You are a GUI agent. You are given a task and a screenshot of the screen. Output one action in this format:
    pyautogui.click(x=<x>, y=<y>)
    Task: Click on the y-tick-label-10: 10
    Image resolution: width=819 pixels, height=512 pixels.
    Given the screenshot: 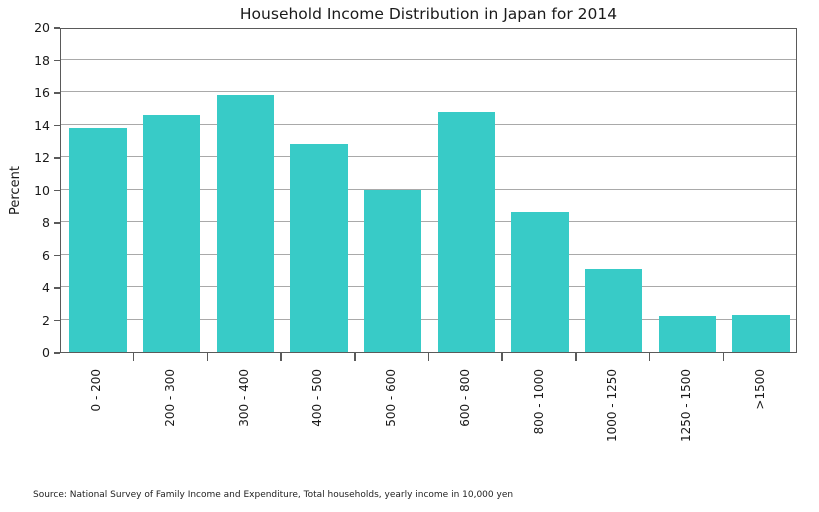 What is the action you would take?
    pyautogui.click(x=42, y=190)
    